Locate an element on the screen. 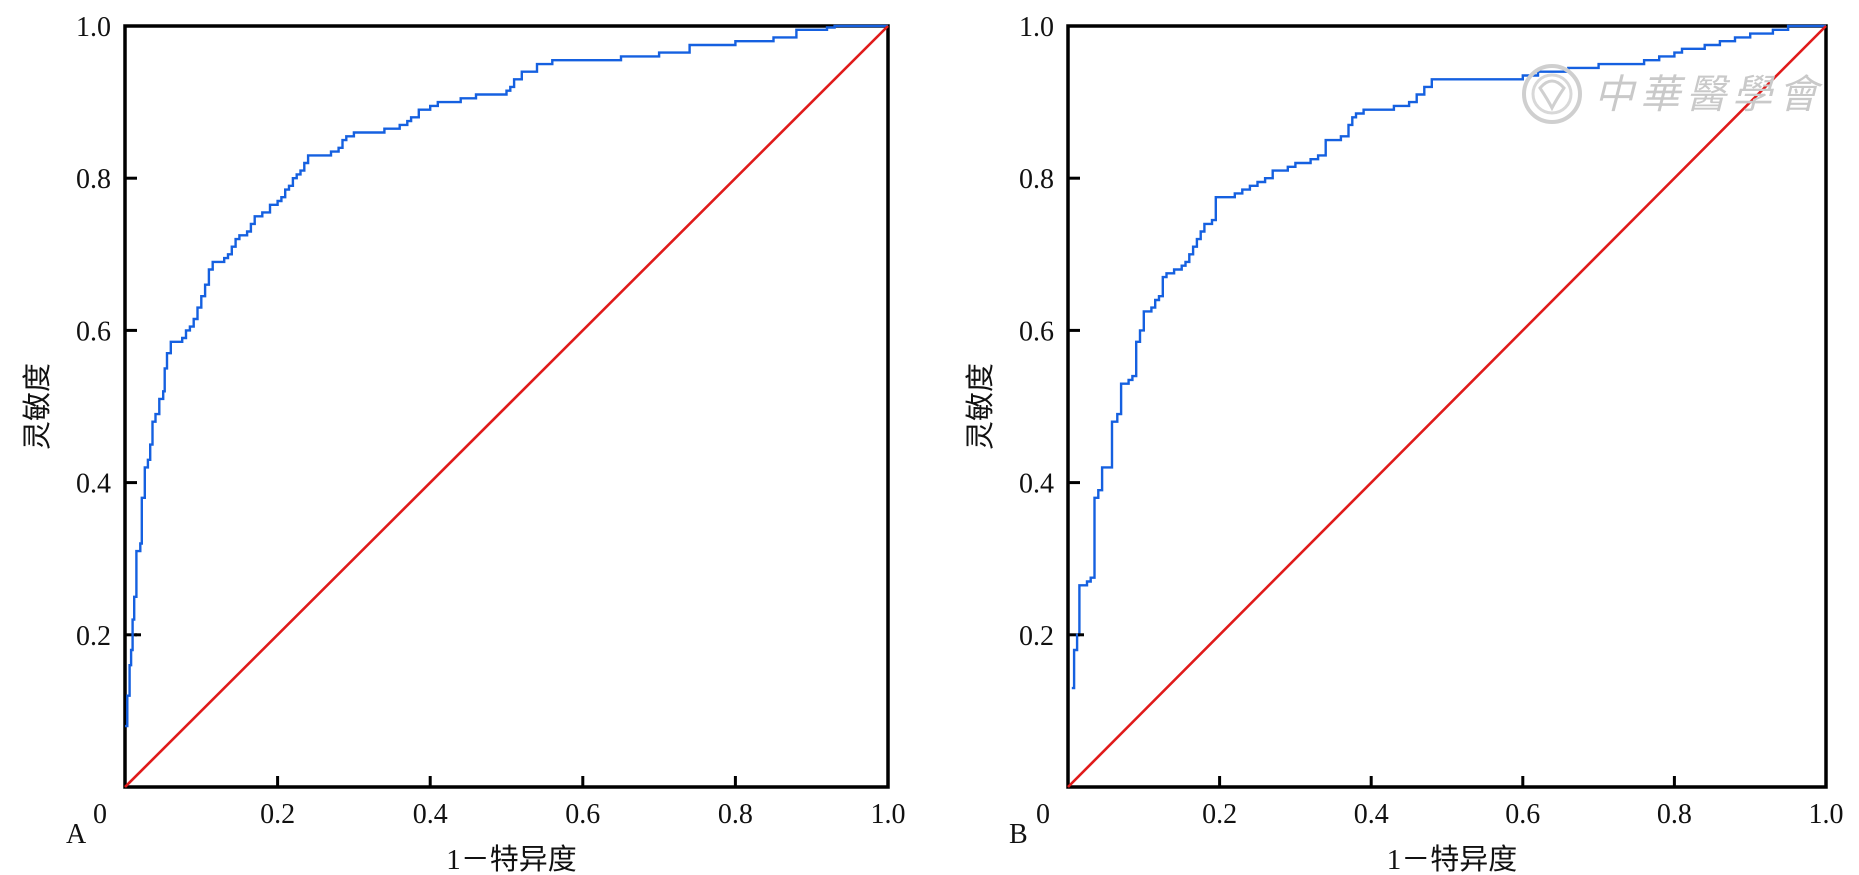  panel-label: B is located at coordinates (1018, 834).